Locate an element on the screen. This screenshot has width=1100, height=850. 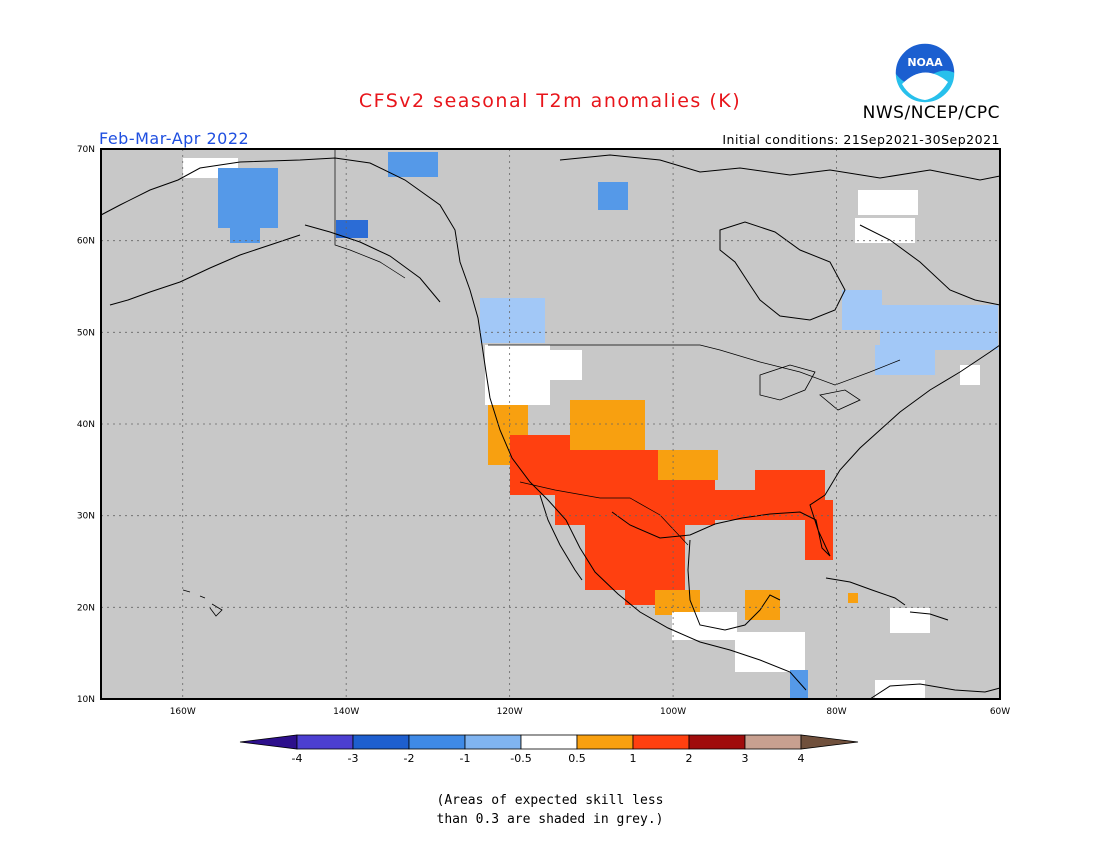
anomaly-strong-cold-yukon is located at coordinates (352, 229).